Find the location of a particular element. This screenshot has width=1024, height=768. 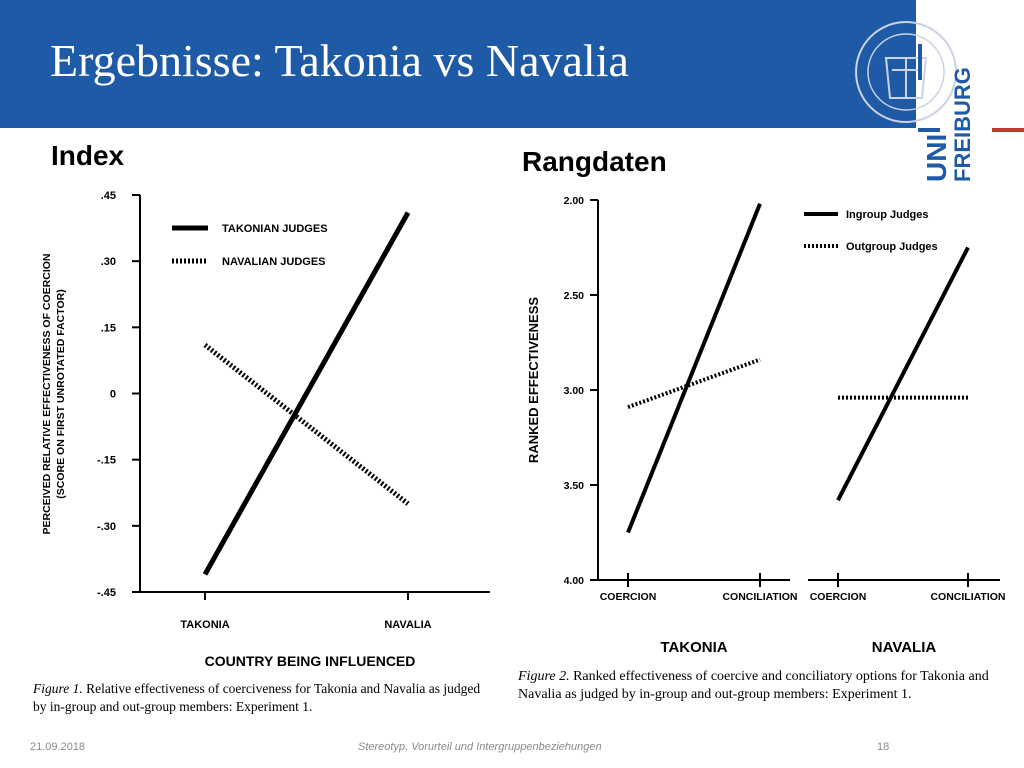

y-tick-label: .15 is located at coordinates (108, 328).